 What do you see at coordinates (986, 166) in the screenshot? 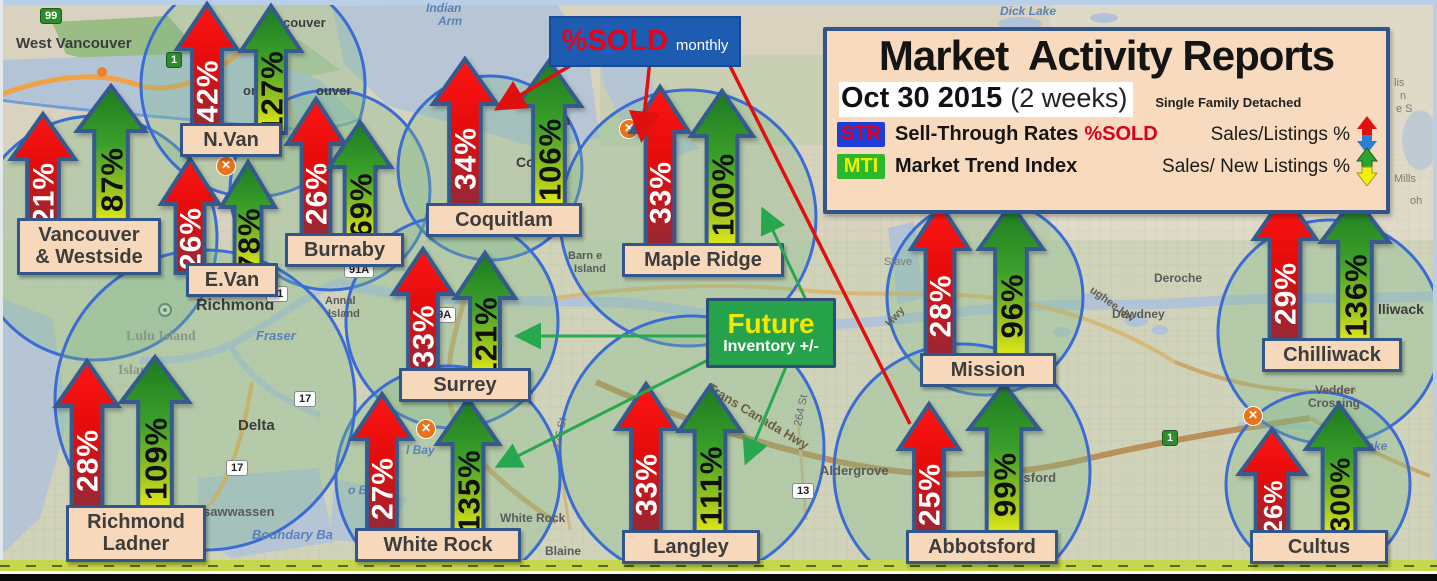
I see `mti-label: Market Trend Index` at bounding box center [986, 166].